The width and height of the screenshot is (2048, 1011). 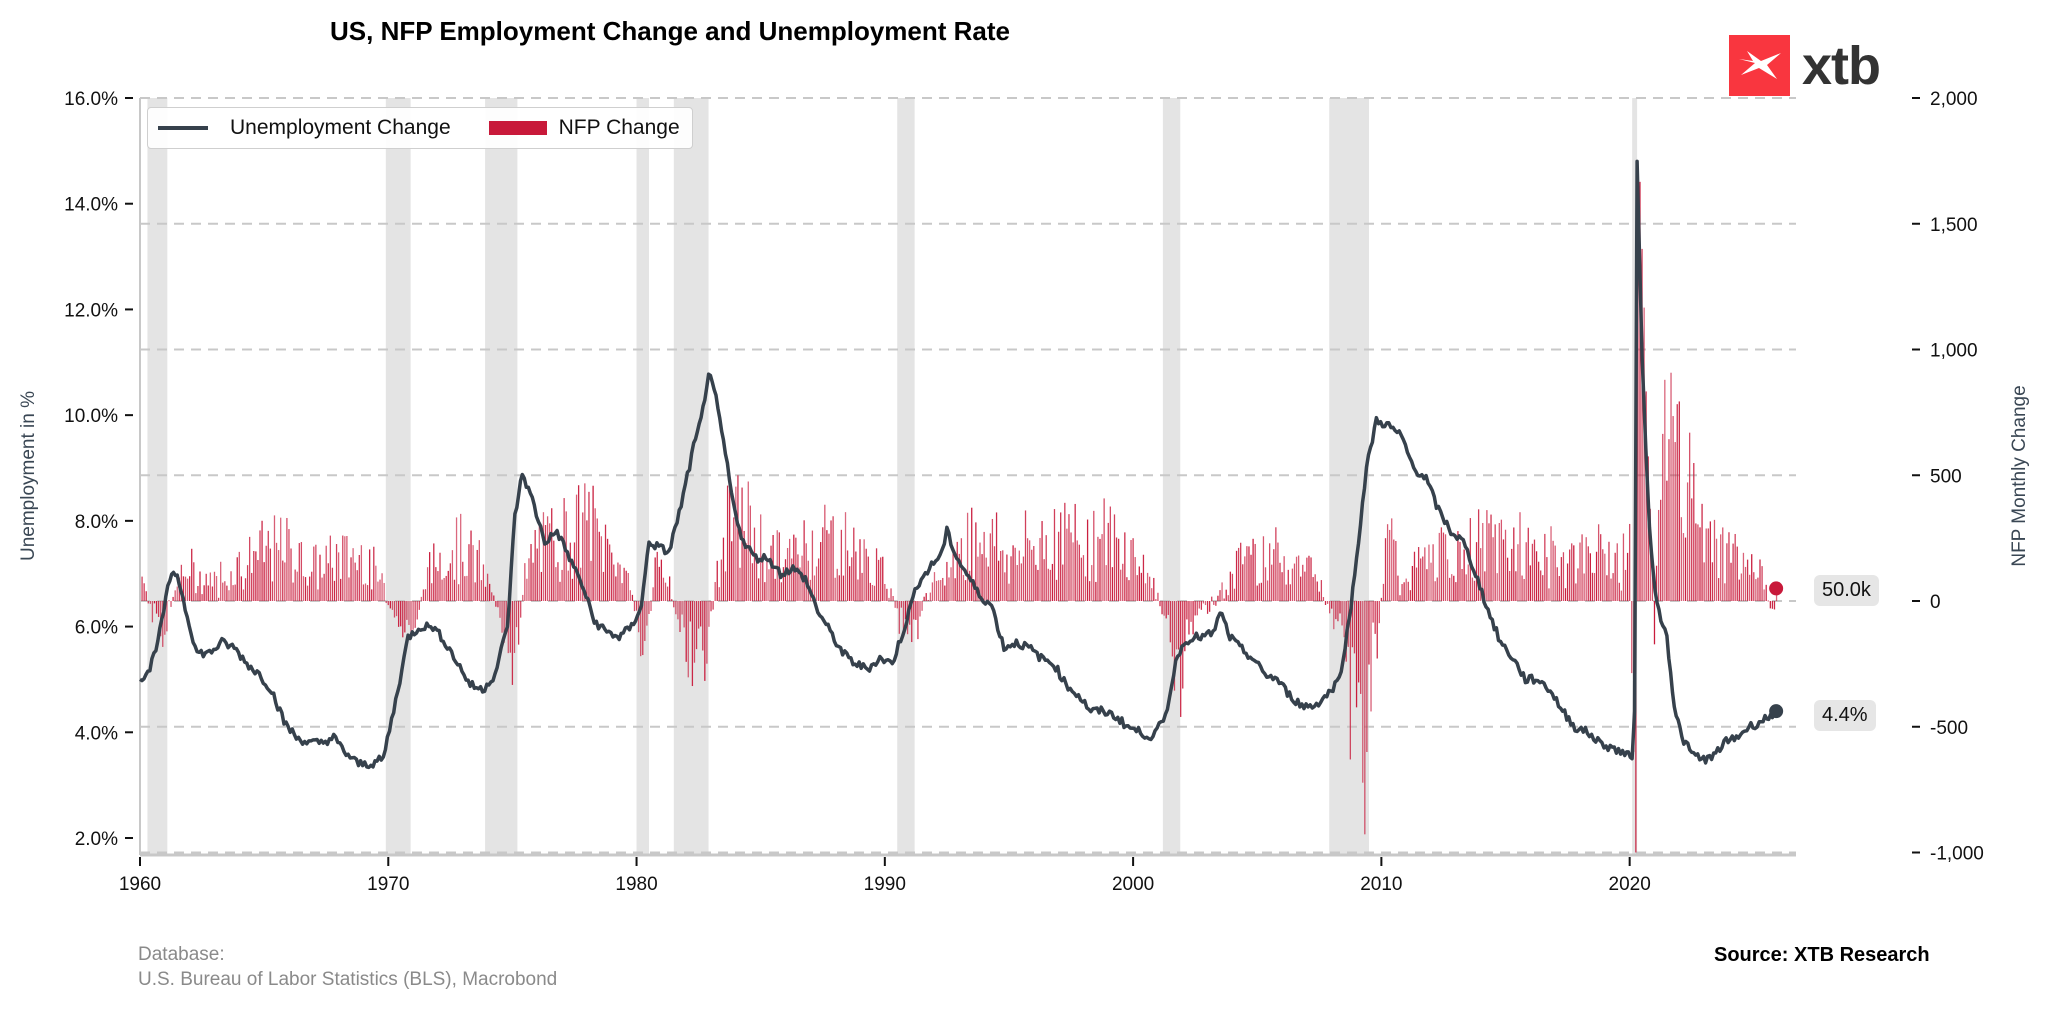 I want to click on legend-item-nfp: NFP Change, so click(x=584, y=128).